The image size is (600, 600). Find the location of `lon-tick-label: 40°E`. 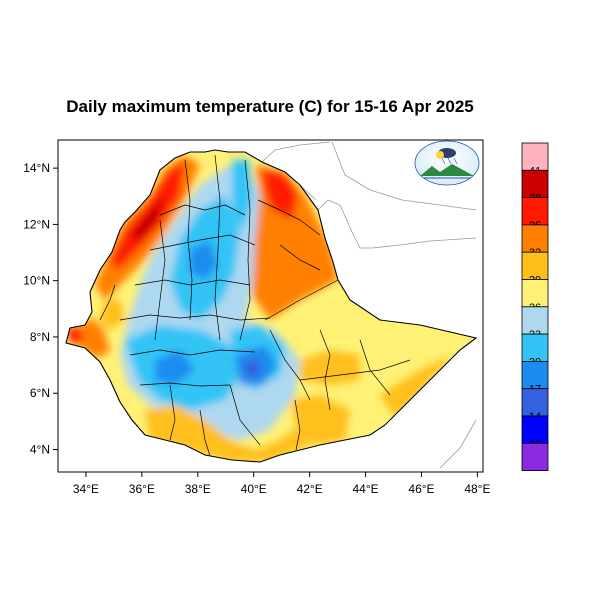

lon-tick-label: 40°E is located at coordinates (254, 489).